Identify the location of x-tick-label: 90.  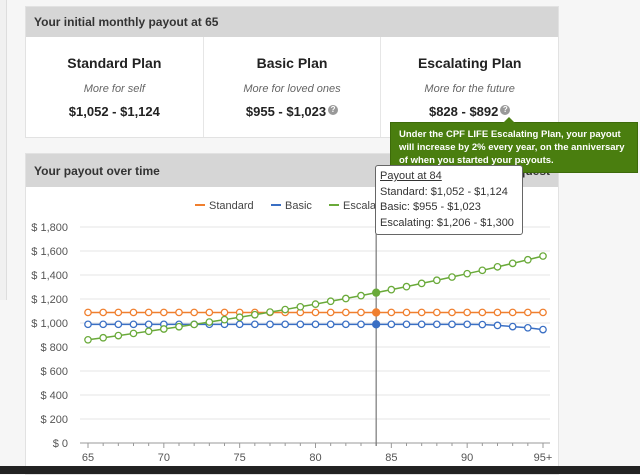
(467, 458).